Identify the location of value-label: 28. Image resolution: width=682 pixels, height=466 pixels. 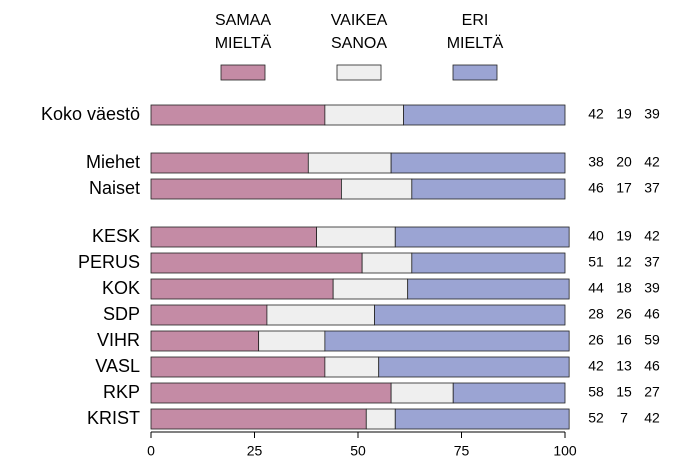
(596, 314).